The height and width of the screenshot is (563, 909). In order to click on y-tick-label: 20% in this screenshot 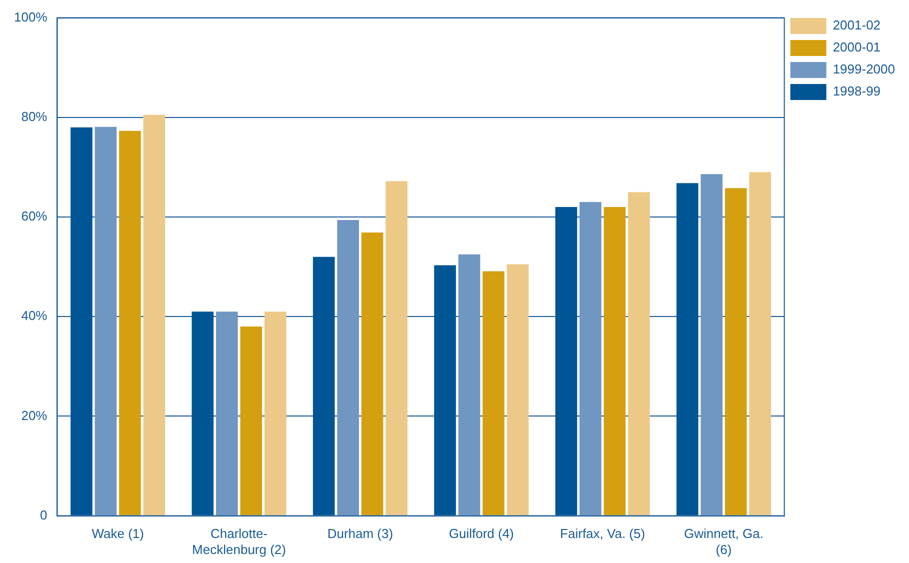, I will do `click(34, 415)`.